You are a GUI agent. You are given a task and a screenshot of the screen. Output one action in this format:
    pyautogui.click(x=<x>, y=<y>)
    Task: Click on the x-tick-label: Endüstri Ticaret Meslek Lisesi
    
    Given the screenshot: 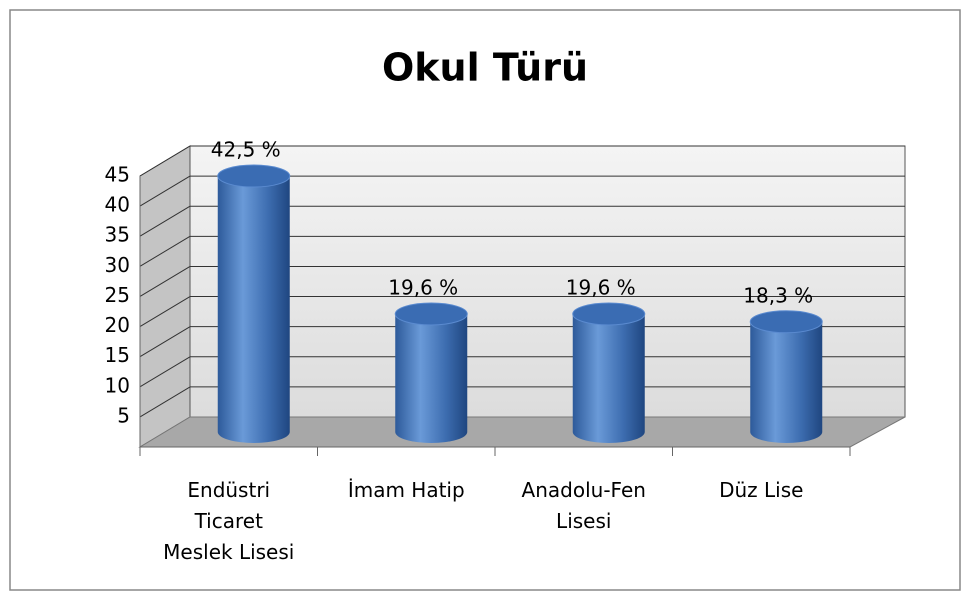 What is the action you would take?
    pyautogui.click(x=229, y=521)
    